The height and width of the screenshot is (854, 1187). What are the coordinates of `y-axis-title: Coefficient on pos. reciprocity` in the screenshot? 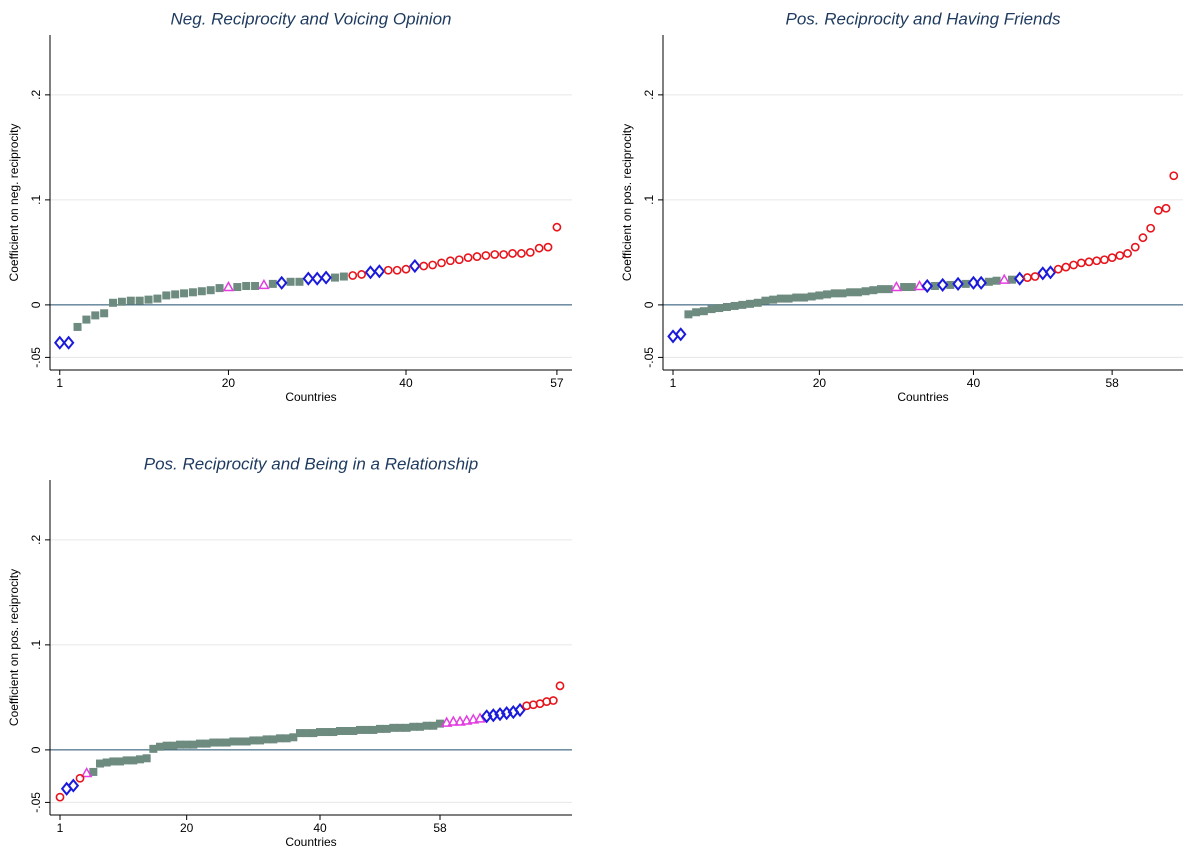 It's located at (14, 647).